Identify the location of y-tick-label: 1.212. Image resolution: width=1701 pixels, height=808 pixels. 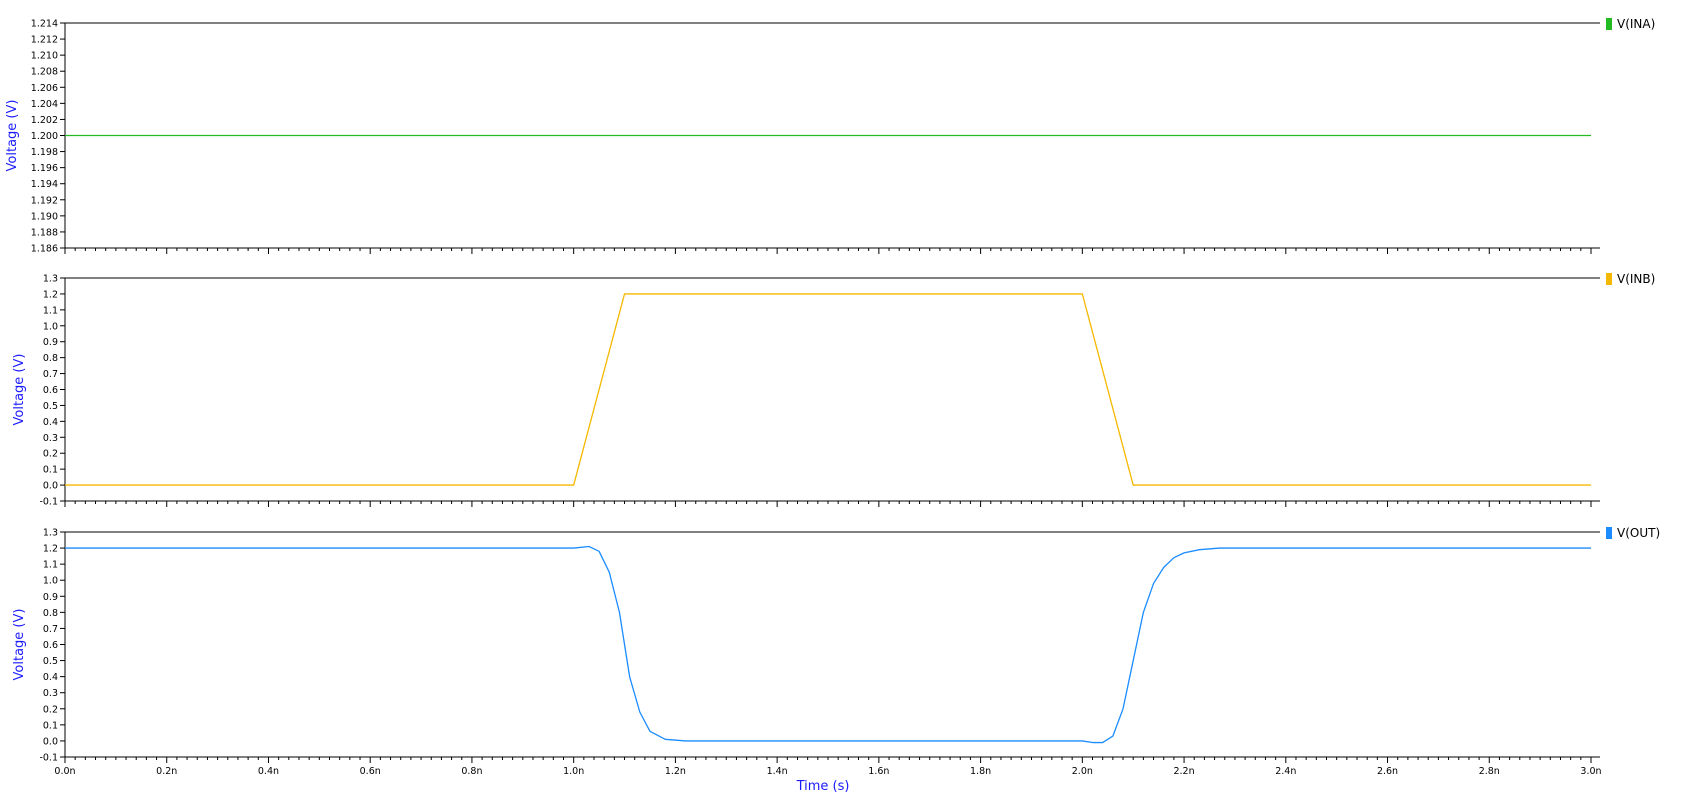
(44, 40).